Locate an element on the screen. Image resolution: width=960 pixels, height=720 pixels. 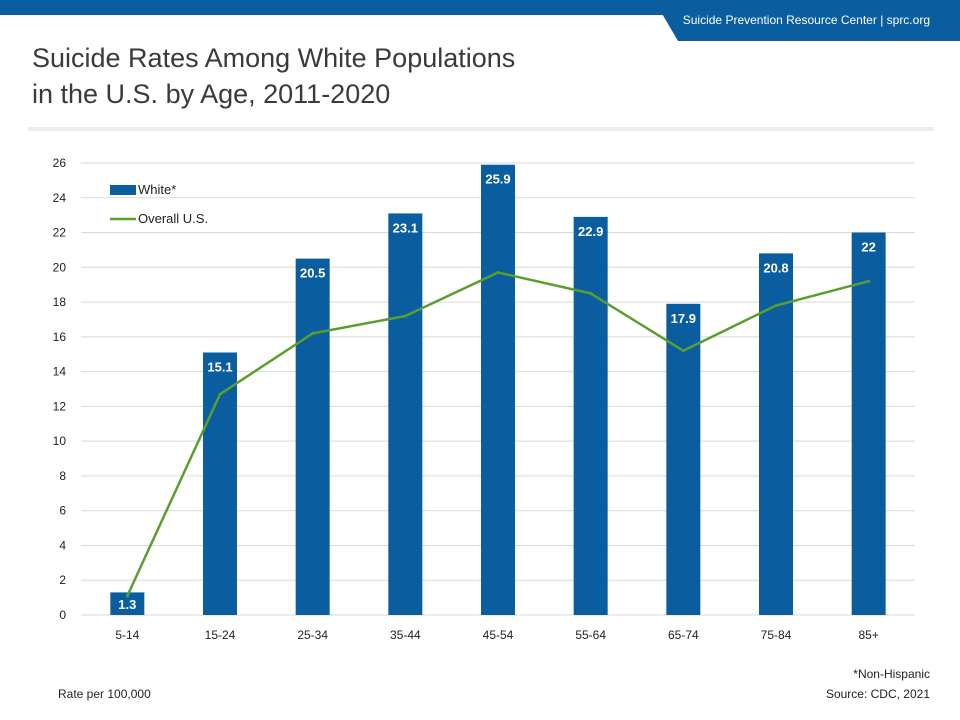
y-tick-label: 22 is located at coordinates (60, 233).